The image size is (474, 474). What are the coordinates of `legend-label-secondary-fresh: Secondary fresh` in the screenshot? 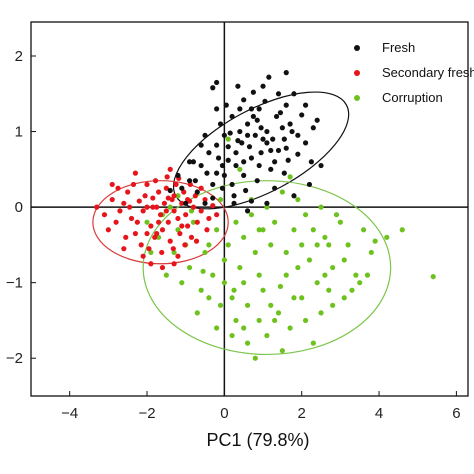 It's located at (428, 72).